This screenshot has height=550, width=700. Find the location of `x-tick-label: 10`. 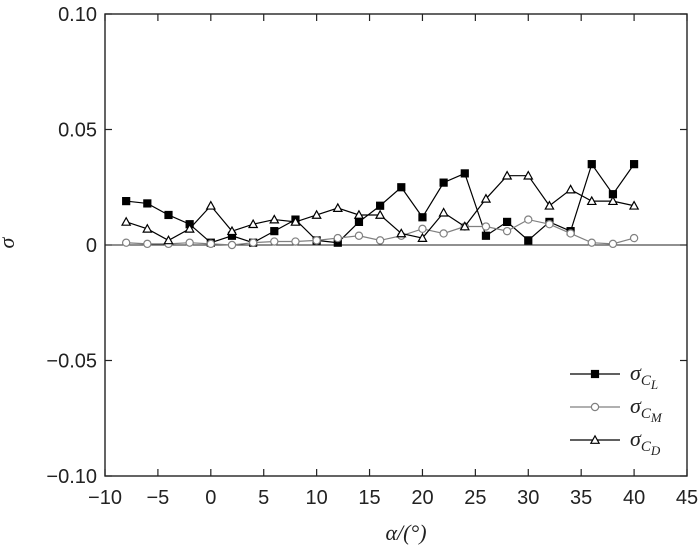

x-tick-label: 10 is located at coordinates (317, 498).